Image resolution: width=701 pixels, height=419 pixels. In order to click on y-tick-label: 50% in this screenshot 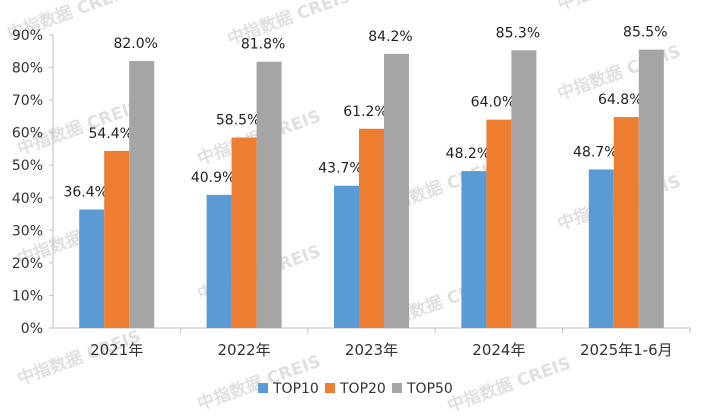, I will do `click(27, 166)`.